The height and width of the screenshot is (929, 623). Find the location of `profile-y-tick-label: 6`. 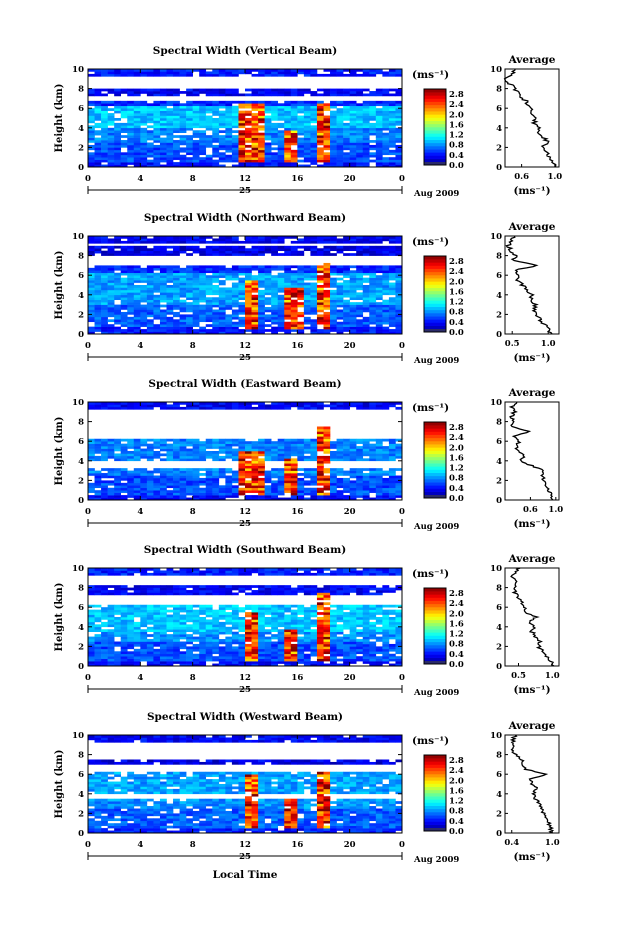

profile-y-tick-label: 6 is located at coordinates (499, 442).